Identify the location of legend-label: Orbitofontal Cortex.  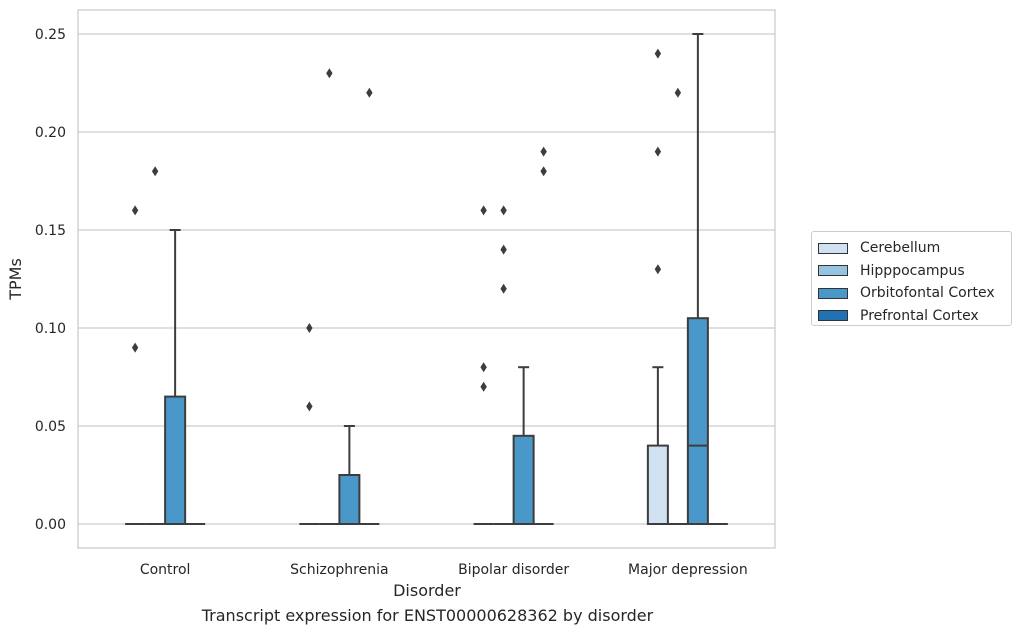
(927, 293).